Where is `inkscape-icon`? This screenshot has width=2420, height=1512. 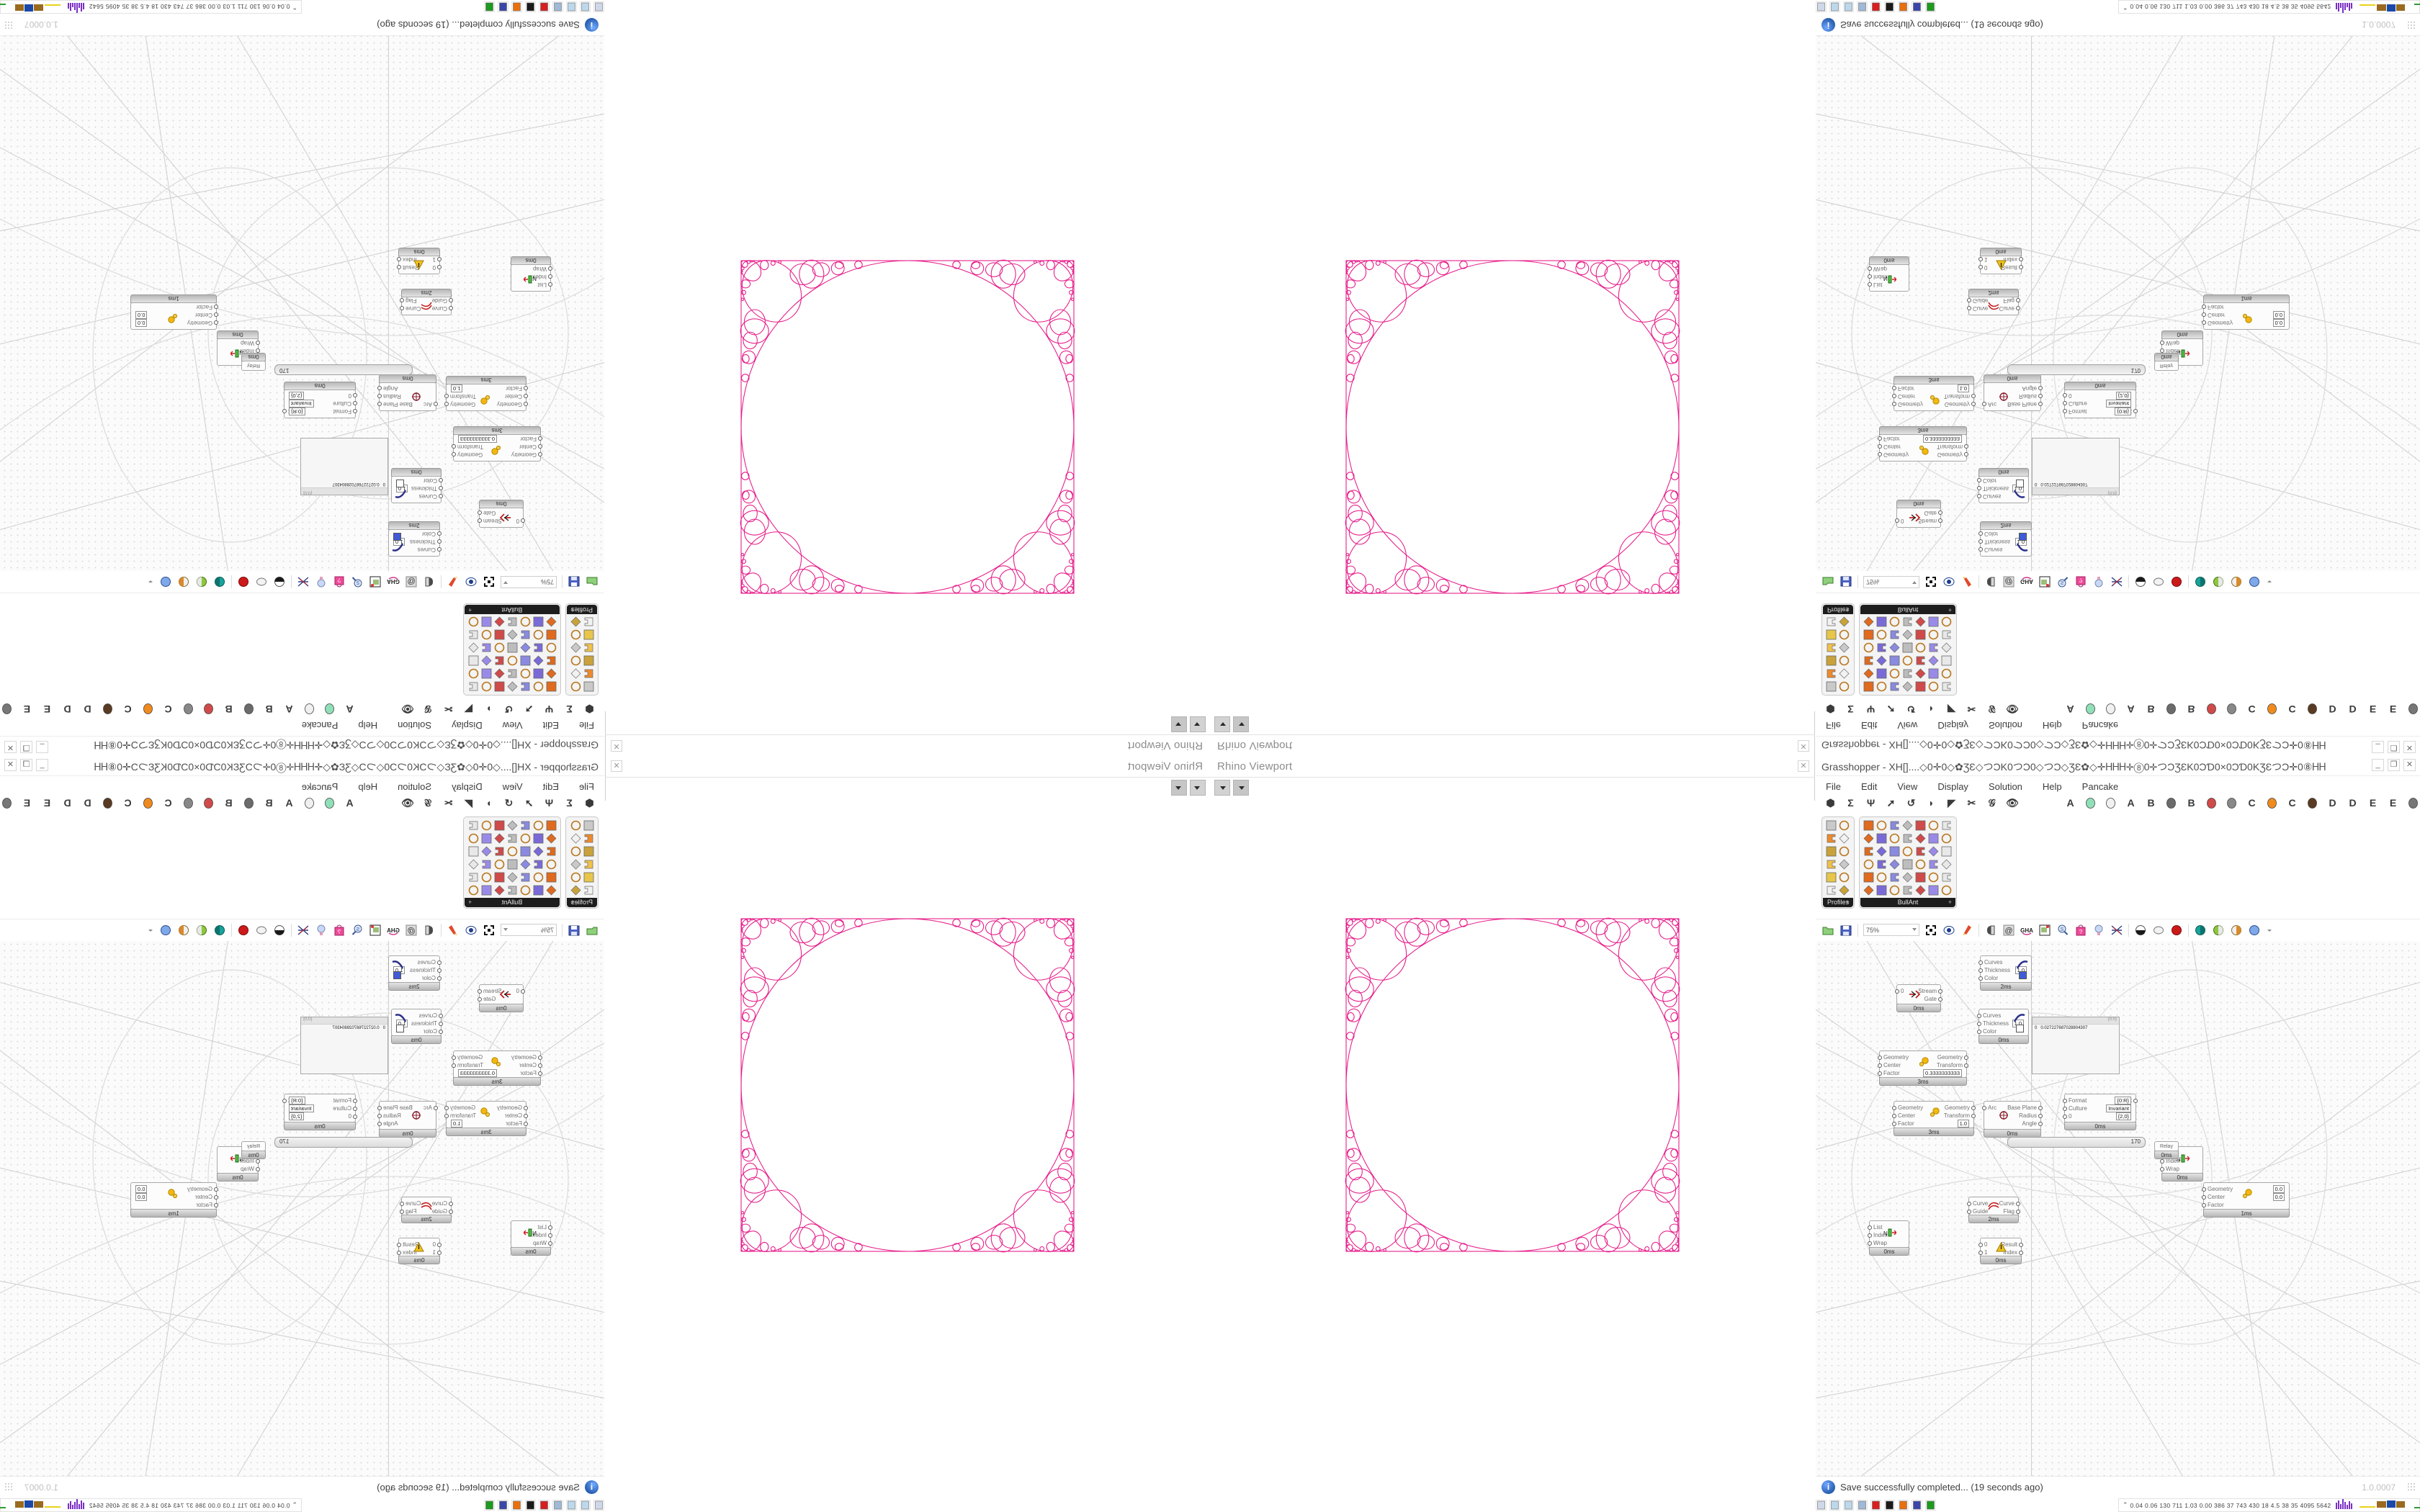
inkscape-icon is located at coordinates (1890, 6).